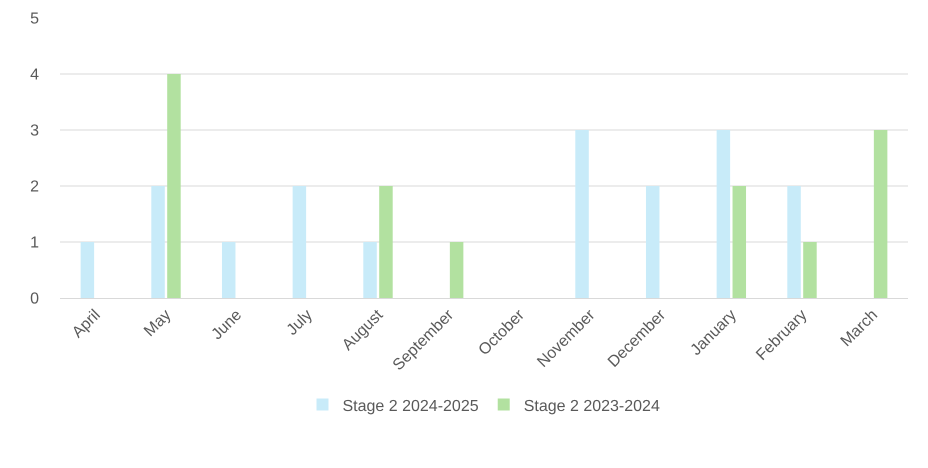 Image resolution: width=928 pixels, height=468 pixels. What do you see at coordinates (35, 19) in the screenshot?
I see `y-tick-label: 5` at bounding box center [35, 19].